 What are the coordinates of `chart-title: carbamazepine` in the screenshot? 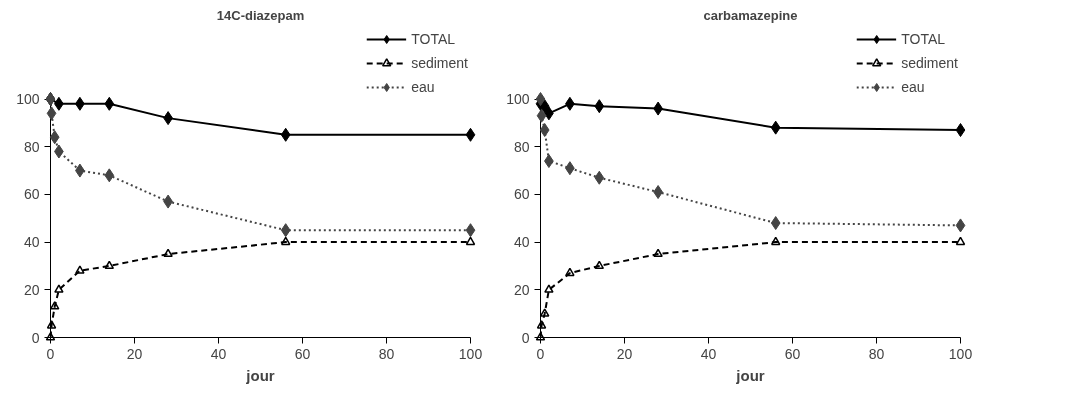 It's located at (750, 15).